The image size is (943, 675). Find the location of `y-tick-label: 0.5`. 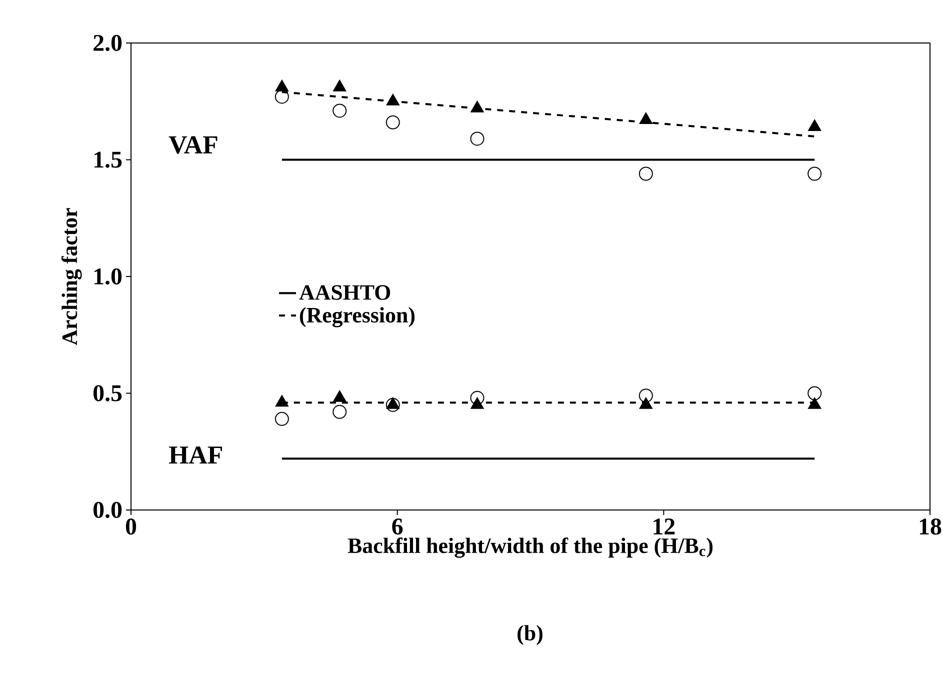

y-tick-label: 0.5 is located at coordinates (108, 393).